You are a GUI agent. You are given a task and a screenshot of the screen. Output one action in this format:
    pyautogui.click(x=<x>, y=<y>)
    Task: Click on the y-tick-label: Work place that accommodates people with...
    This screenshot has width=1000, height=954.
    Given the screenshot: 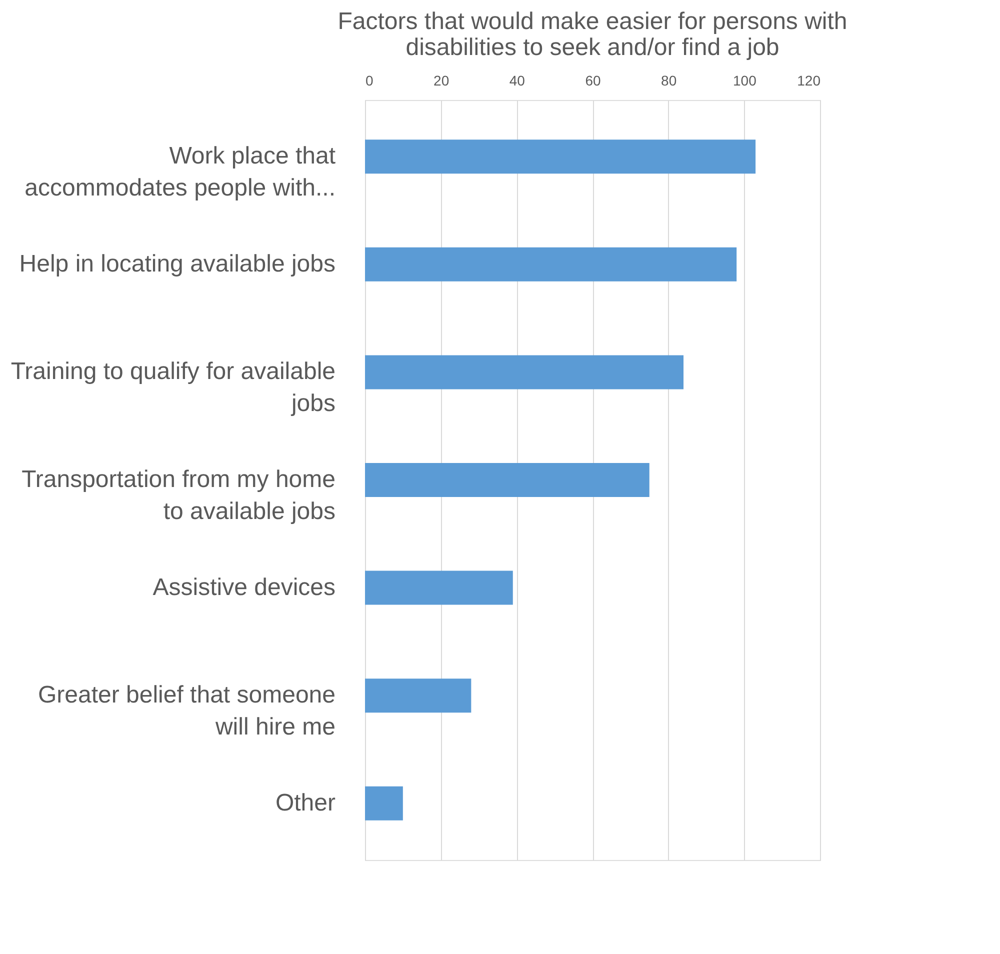 What is the action you would take?
    pyautogui.click(x=180, y=172)
    